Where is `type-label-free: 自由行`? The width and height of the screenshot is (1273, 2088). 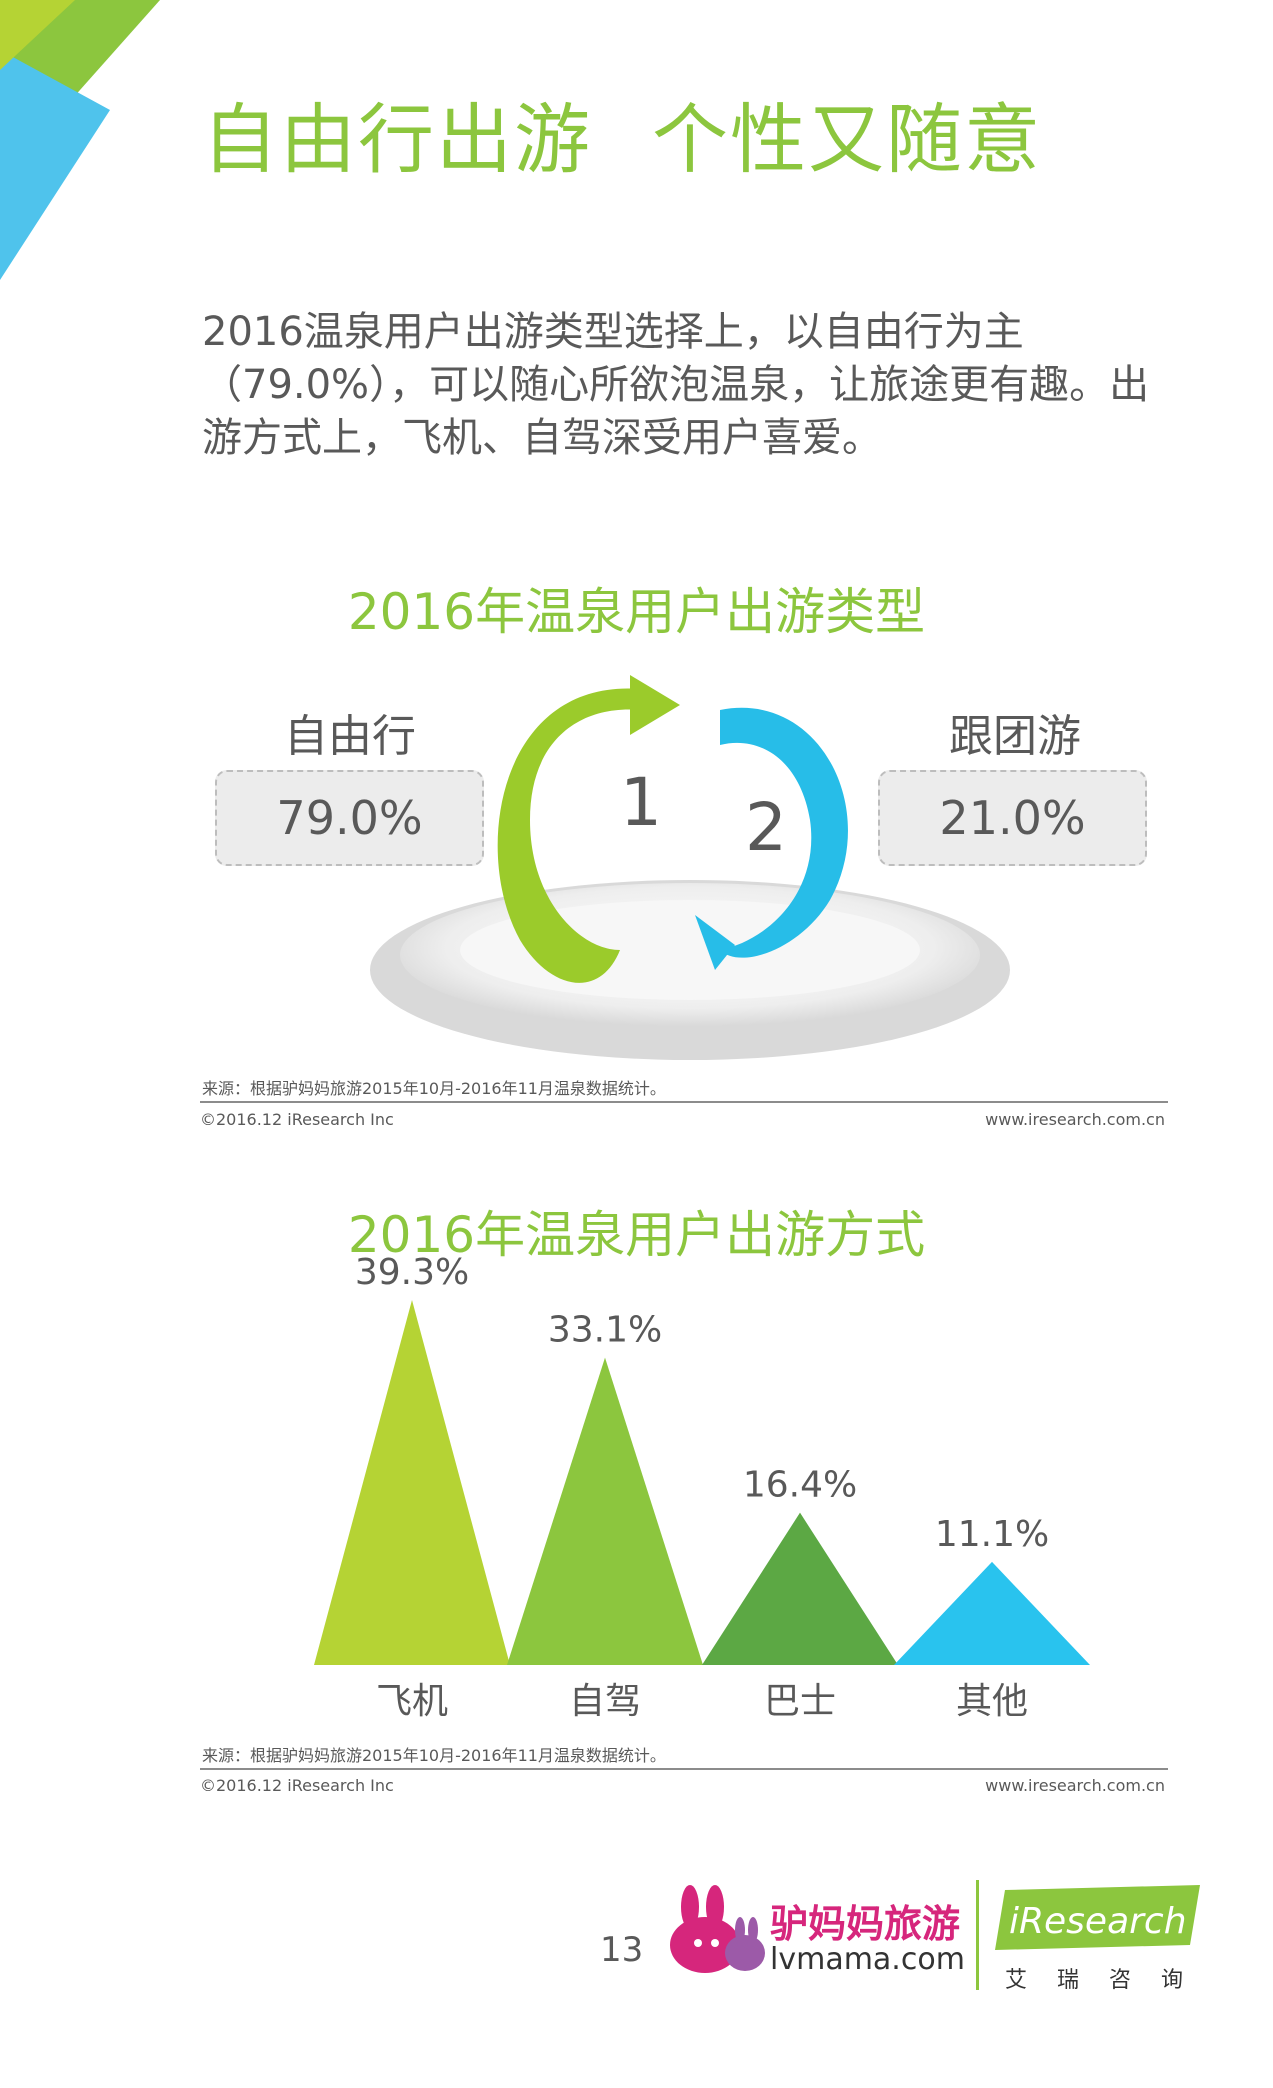 type-label-free: 自由行 is located at coordinates (350, 736).